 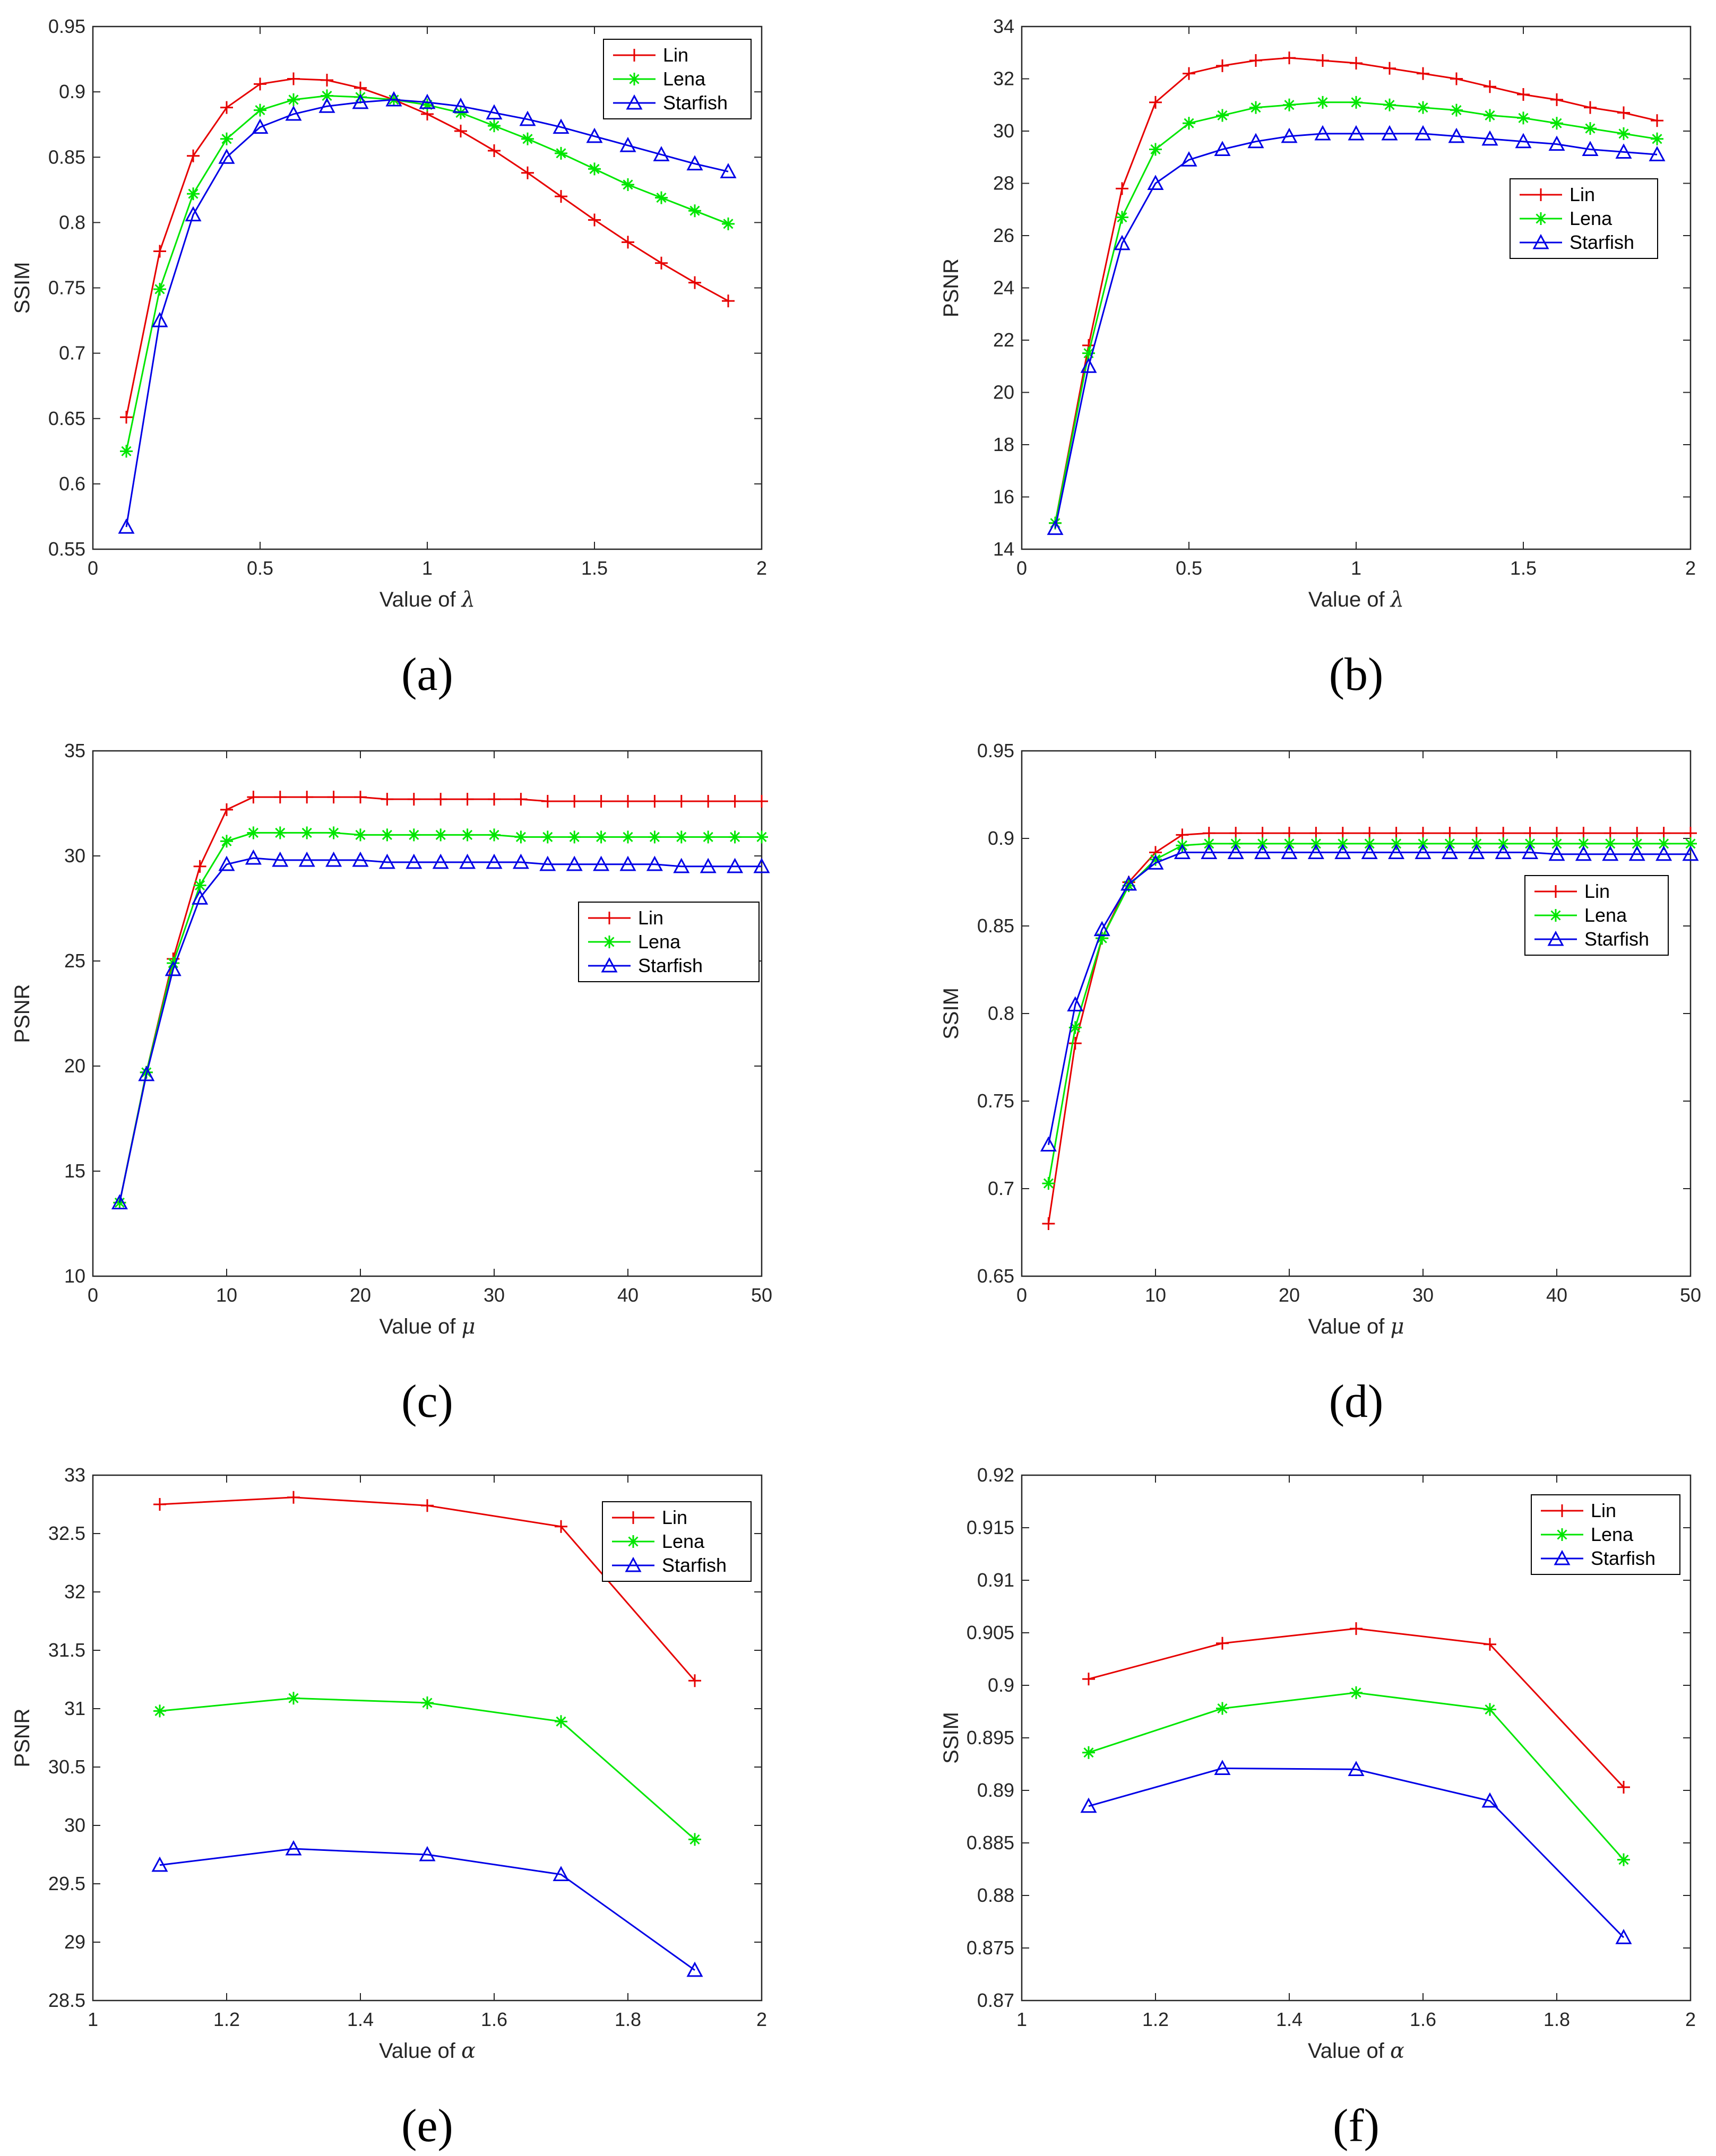 I want to click on legend-marker-starfish, so click(x=1555, y=938).